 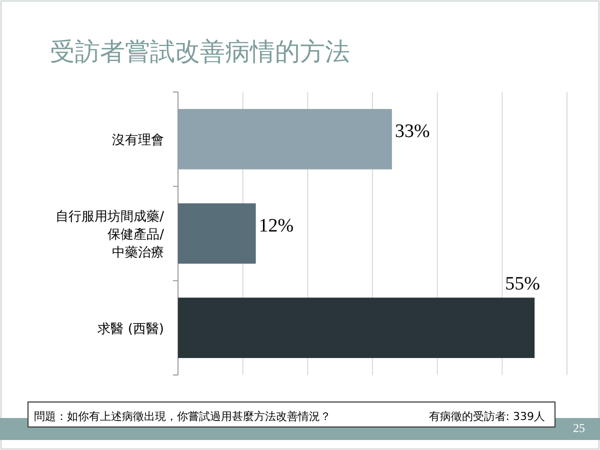 What do you see at coordinates (110, 235) in the screenshot?
I see `y-tick-label: 自行服用坊間成藥/ 保健產品/ 中藥治療` at bounding box center [110, 235].